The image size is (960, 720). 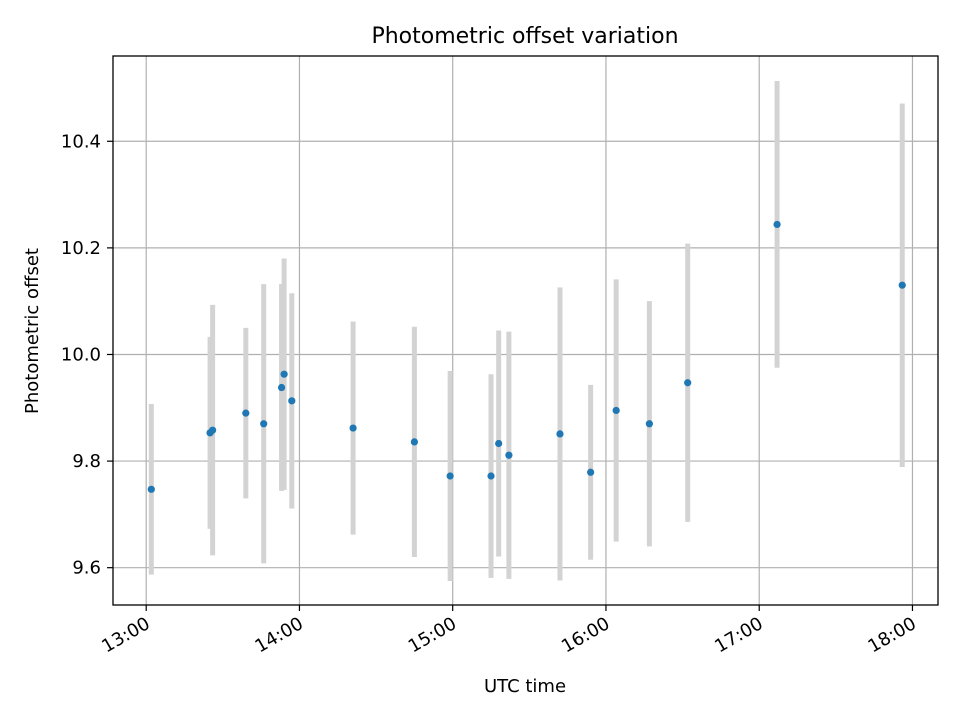 What do you see at coordinates (585, 635) in the screenshot?
I see `x-tick-label: 16:00` at bounding box center [585, 635].